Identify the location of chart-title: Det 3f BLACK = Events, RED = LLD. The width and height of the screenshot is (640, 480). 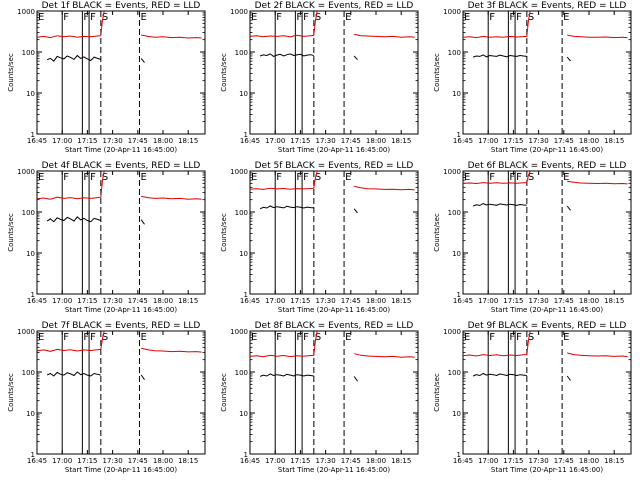
(547, 6).